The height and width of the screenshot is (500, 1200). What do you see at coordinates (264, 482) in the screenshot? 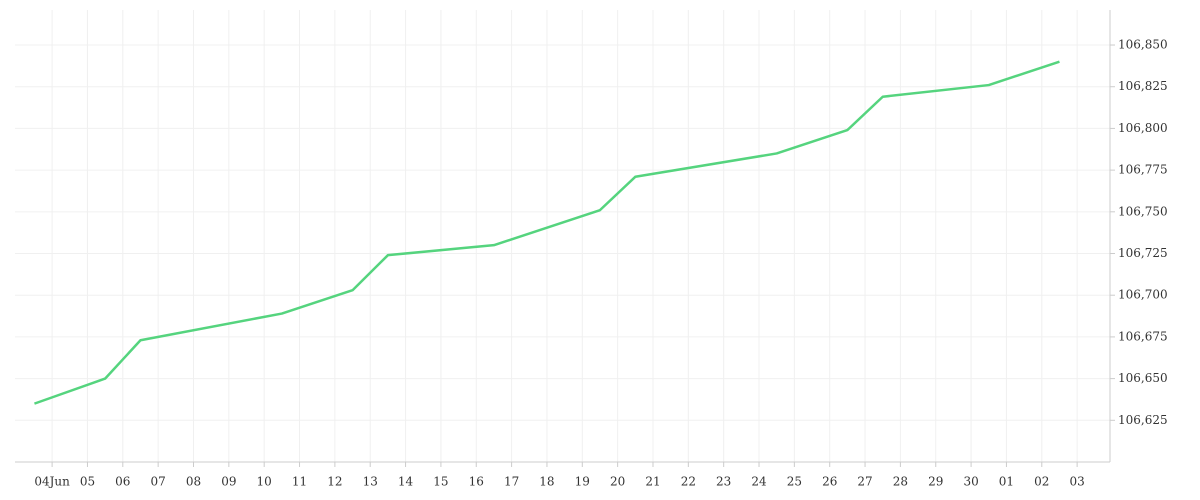
I see `x-tick-label: 10` at bounding box center [264, 482].